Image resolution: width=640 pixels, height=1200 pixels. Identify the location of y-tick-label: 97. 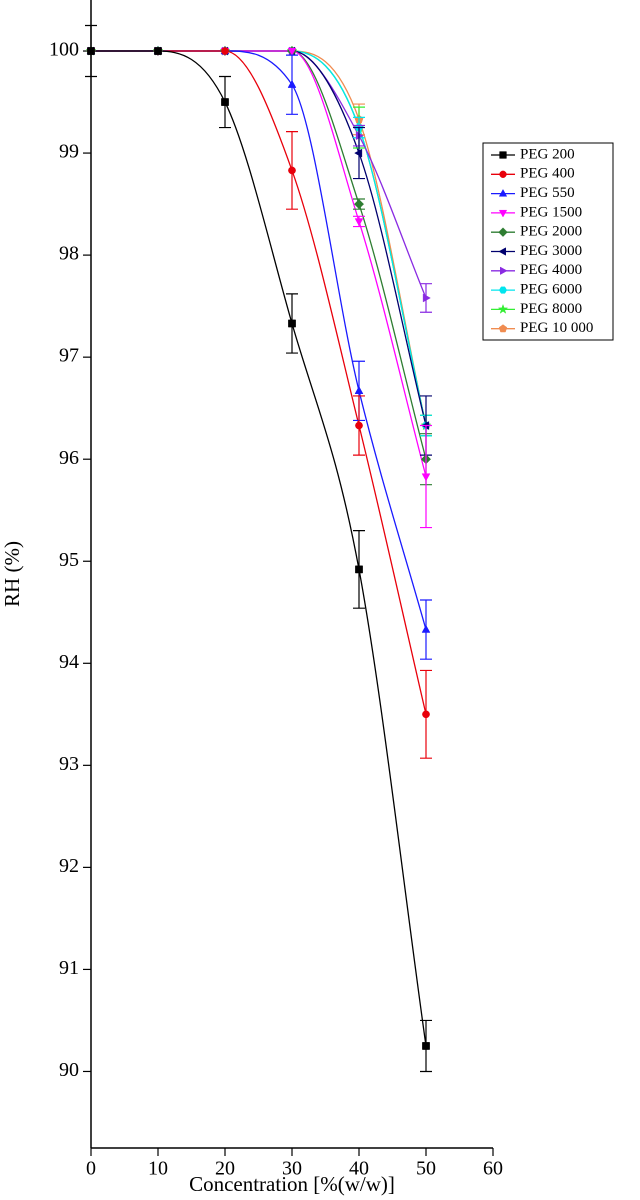
(69, 356).